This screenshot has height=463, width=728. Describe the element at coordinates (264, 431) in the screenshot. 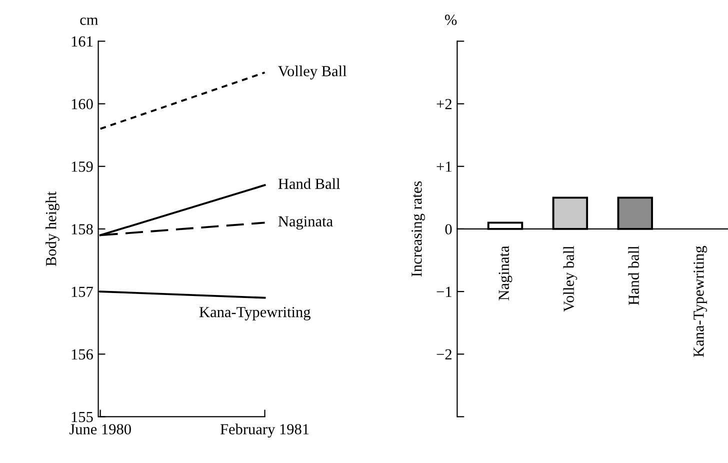

I see `x-tick-label: February 1981` at that location.